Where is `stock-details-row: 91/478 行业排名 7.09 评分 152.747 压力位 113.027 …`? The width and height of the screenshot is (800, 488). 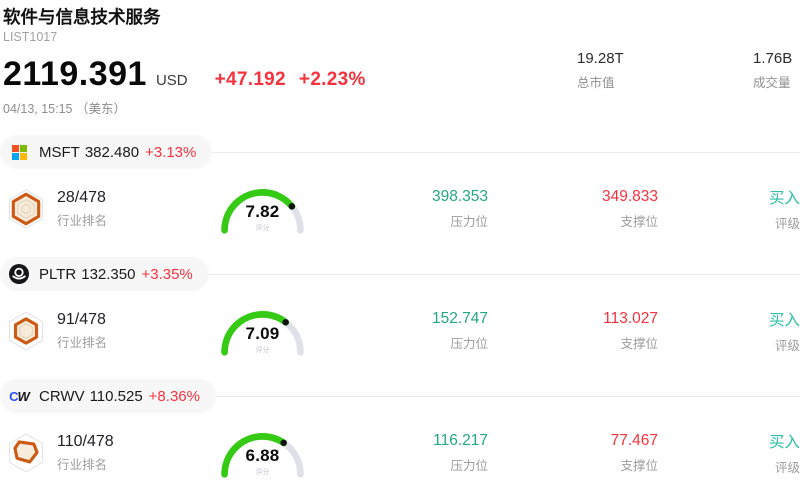
stock-details-row: 91/478 行业排名 7.09 评分 152.747 压力位 113.027 … is located at coordinates (400, 331).